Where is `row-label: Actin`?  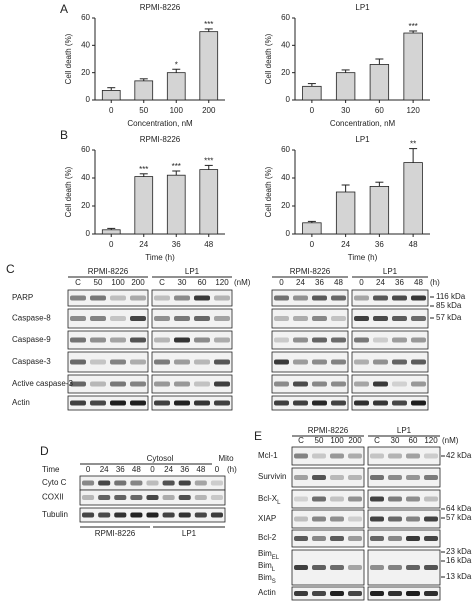 row-label: Actin is located at coordinates (267, 592).